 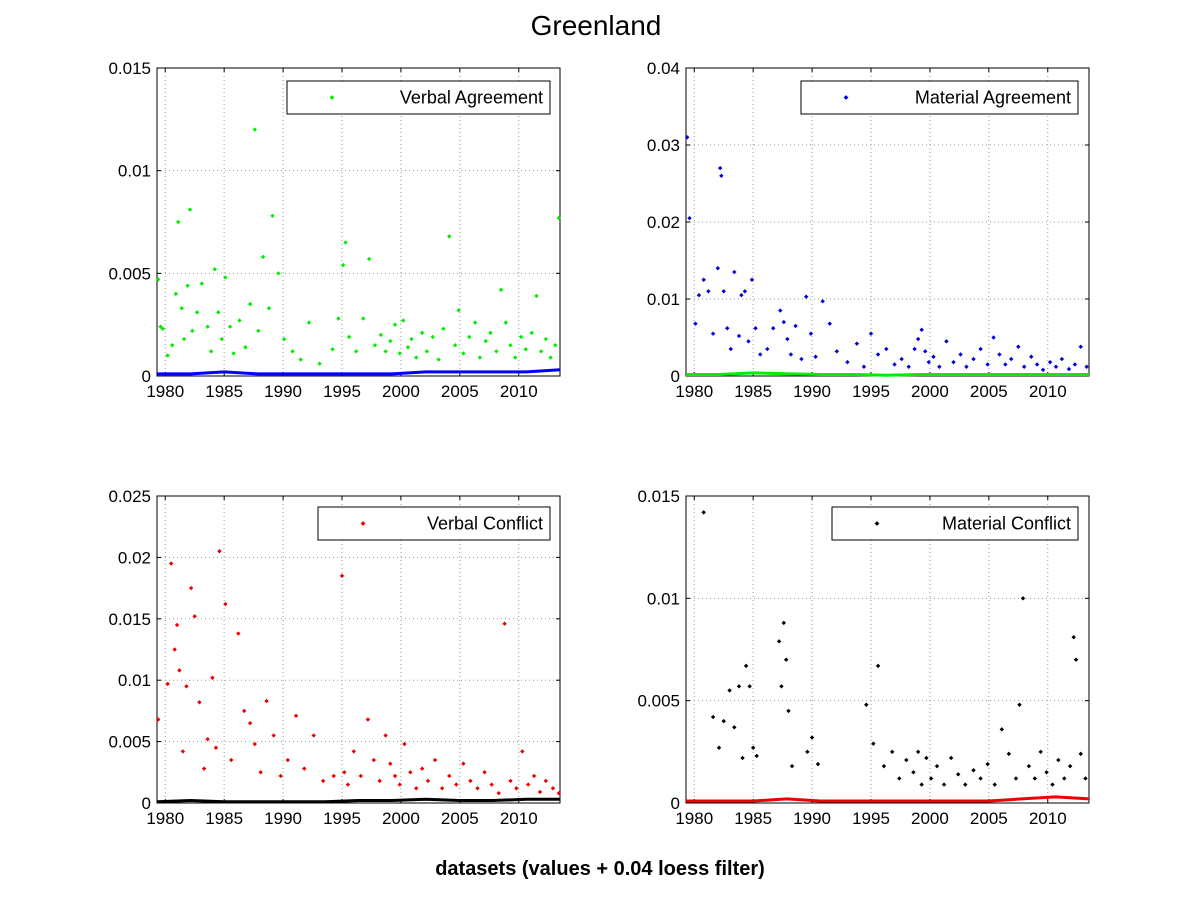 I want to click on material-agreement-y-tick-label: 0.03, so click(x=663, y=145).